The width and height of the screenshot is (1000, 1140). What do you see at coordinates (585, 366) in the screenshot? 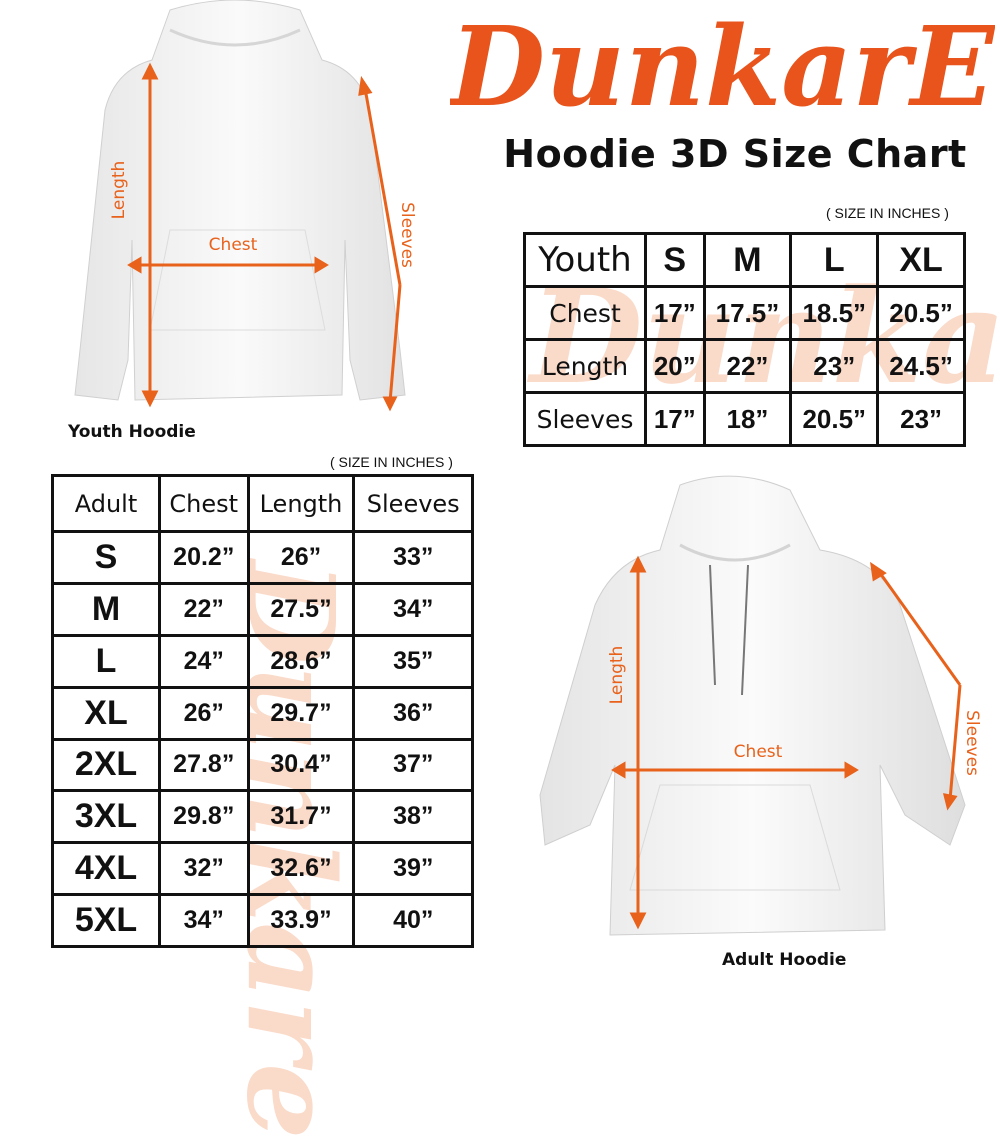
I see `row-header: Length` at bounding box center [585, 366].